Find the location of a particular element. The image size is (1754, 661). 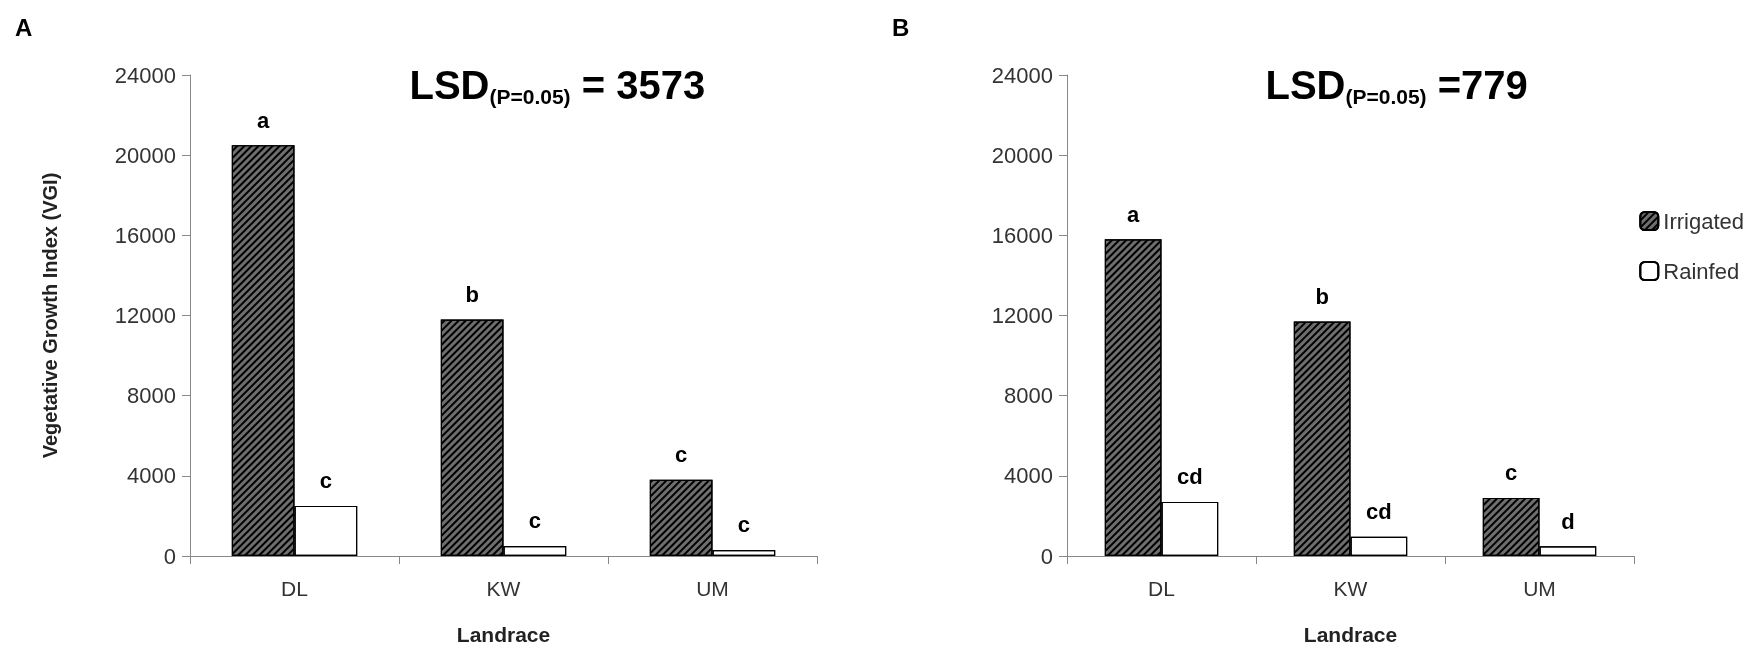

legend-label: Rainfed is located at coordinates (1701, 271).